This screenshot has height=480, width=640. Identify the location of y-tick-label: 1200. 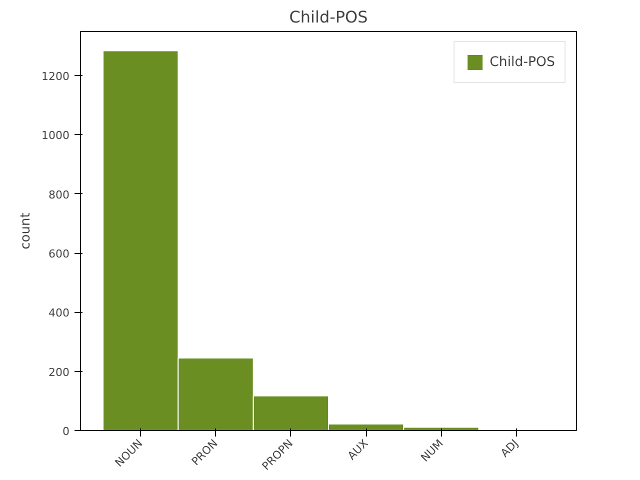
(56, 77).